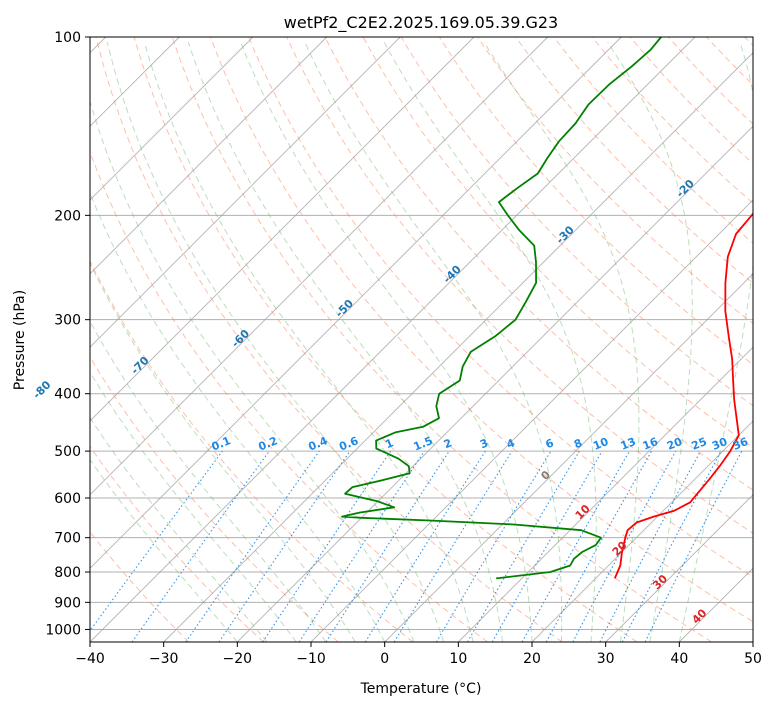 Image resolution: width=775 pixels, height=708 pixels. Describe the element at coordinates (679, 659) in the screenshot. I see `x-tick-label: 40` at that location.